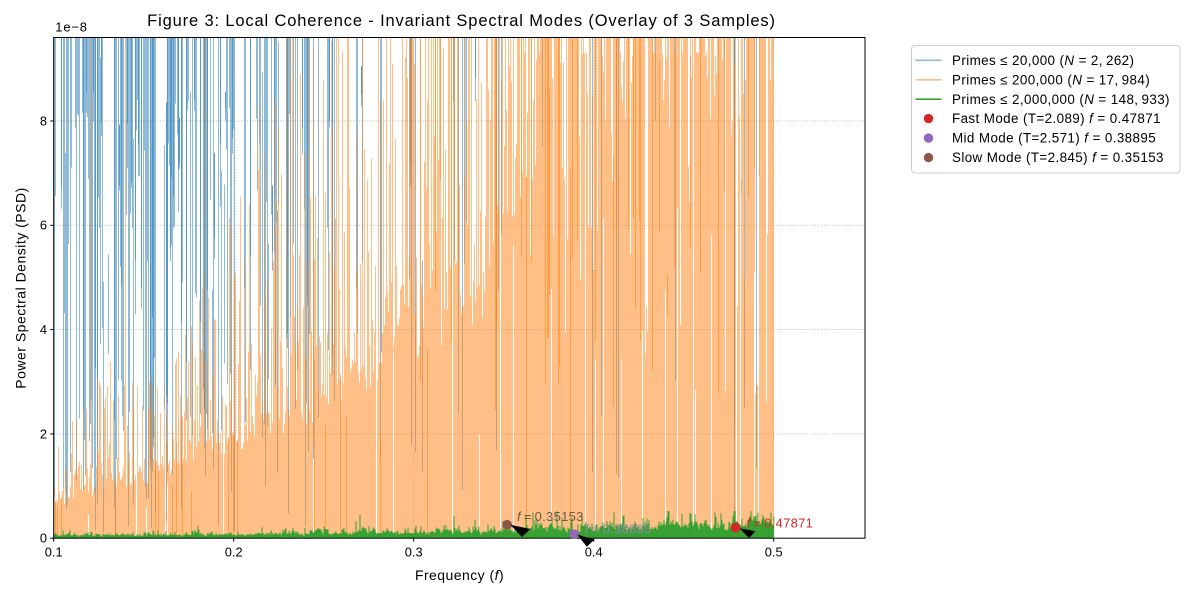 This screenshot has width=1200, height=605. Describe the element at coordinates (43, 120) in the screenshot. I see `svg-text: 8` at that location.